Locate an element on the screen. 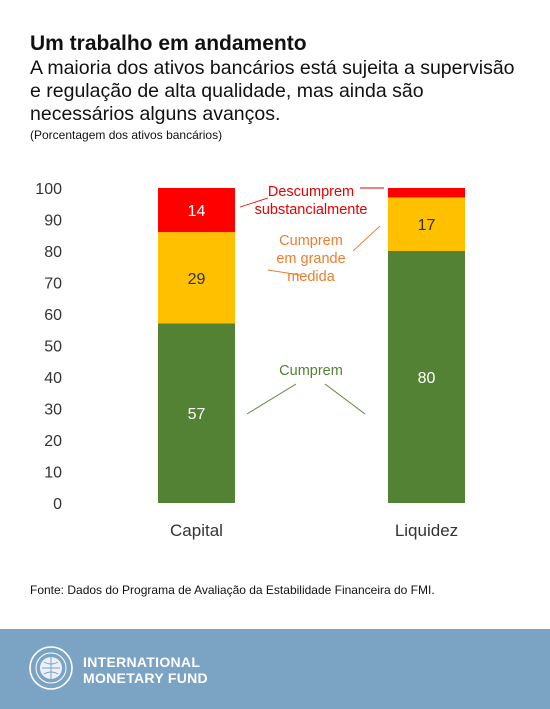 This screenshot has width=550, height=709. imf-wordmark: INTERNATIONAL MONETARY FUND is located at coordinates (145, 670).